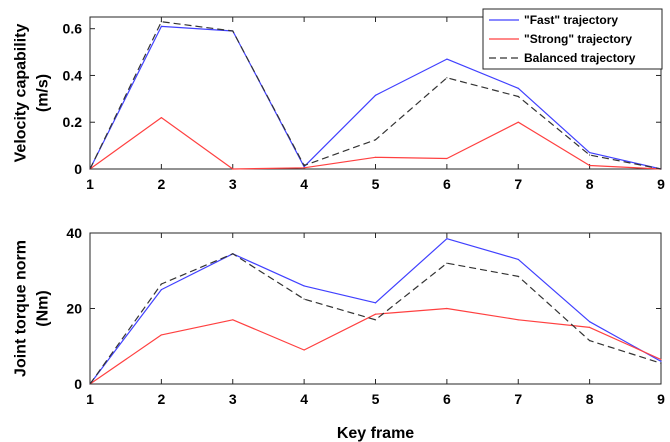 The height and width of the screenshot is (442, 670). Describe the element at coordinates (578, 39) in the screenshot. I see `legend-entry: "Strong" trajectory` at that location.